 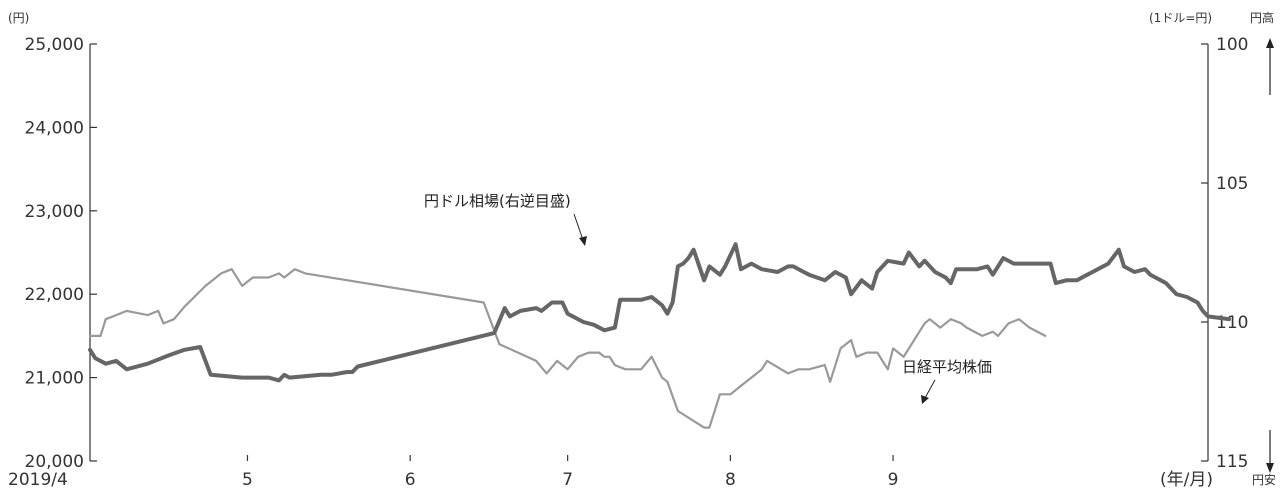 What do you see at coordinates (947, 367) in the screenshot?
I see `nikkei-annotation-label: 日経平均株価` at bounding box center [947, 367].